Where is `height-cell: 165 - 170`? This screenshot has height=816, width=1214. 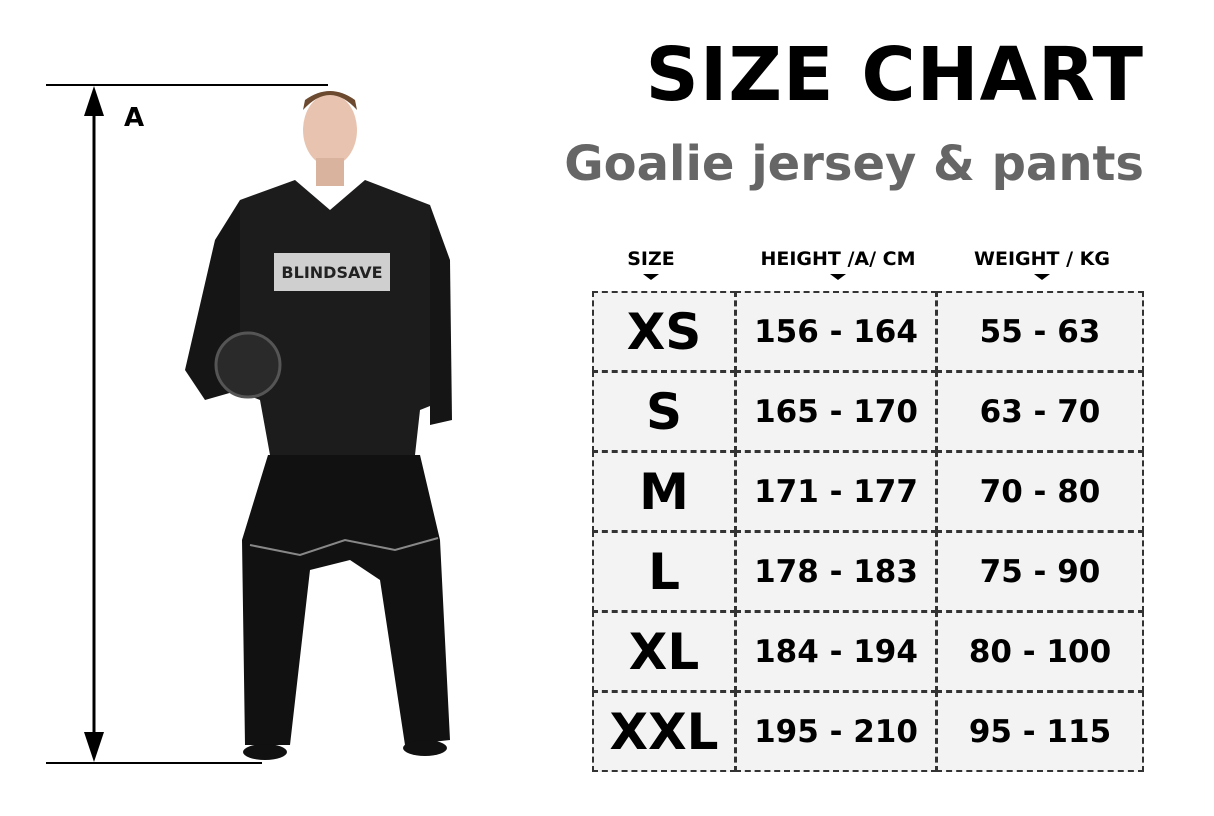 height-cell: 165 - 170 is located at coordinates (836, 411).